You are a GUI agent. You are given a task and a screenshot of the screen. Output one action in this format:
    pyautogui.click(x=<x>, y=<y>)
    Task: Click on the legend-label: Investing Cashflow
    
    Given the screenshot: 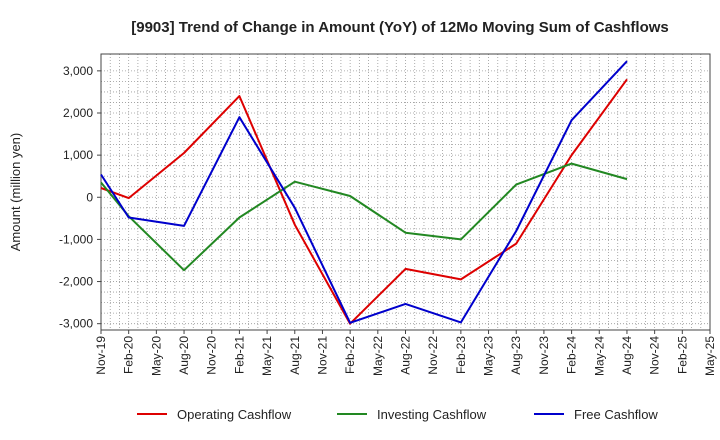 What is the action you would take?
    pyautogui.click(x=432, y=414)
    